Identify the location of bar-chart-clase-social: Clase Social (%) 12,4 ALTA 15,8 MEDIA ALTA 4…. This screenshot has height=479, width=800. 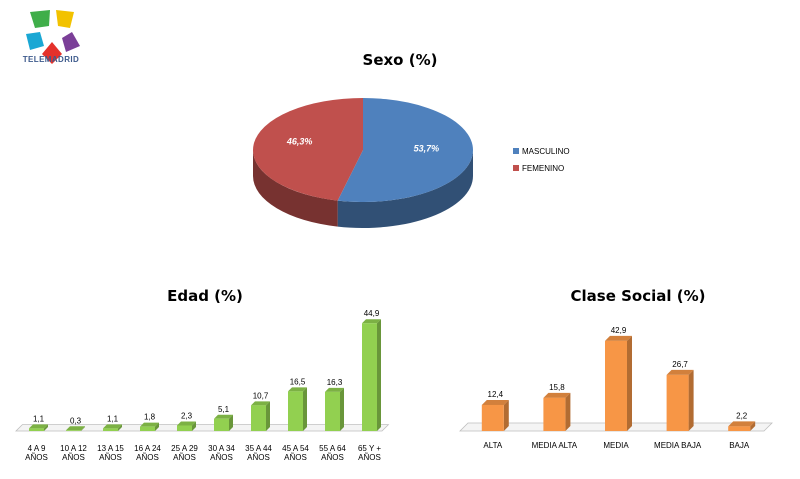
(616, 368).